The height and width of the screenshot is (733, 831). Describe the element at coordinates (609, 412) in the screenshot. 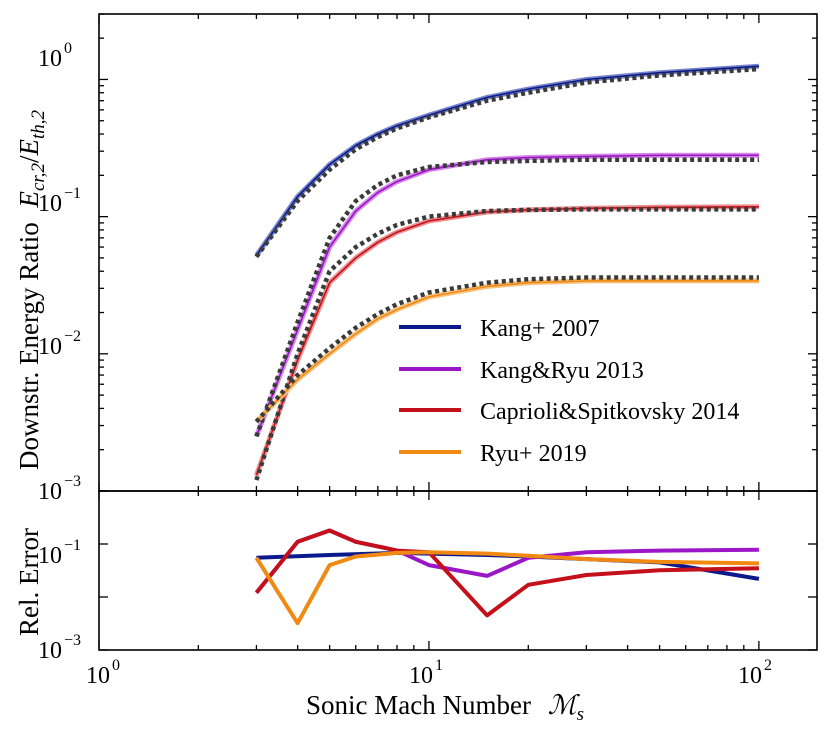

I see `legend-label: Caprioli&Spitkovsky 2014` at that location.